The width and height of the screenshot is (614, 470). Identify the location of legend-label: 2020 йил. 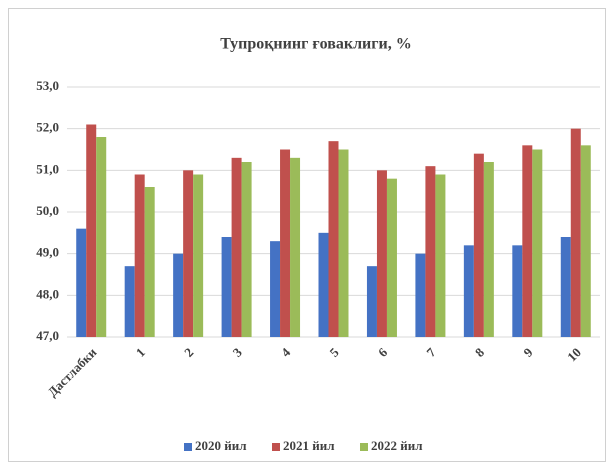
(221, 445).